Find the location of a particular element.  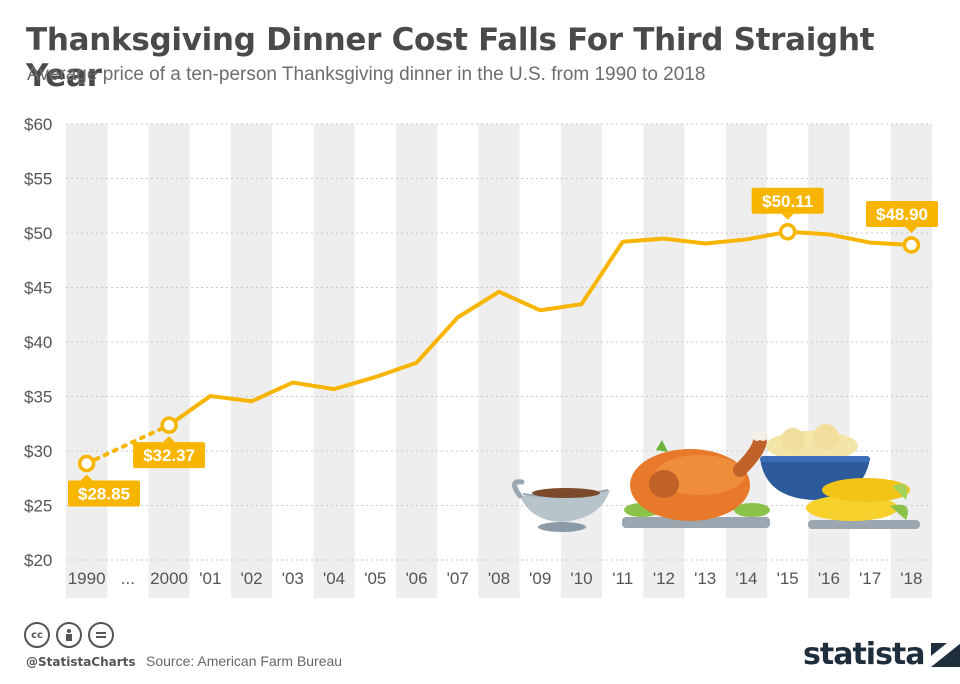

y-tick-label: $50 is located at coordinates (38, 233).